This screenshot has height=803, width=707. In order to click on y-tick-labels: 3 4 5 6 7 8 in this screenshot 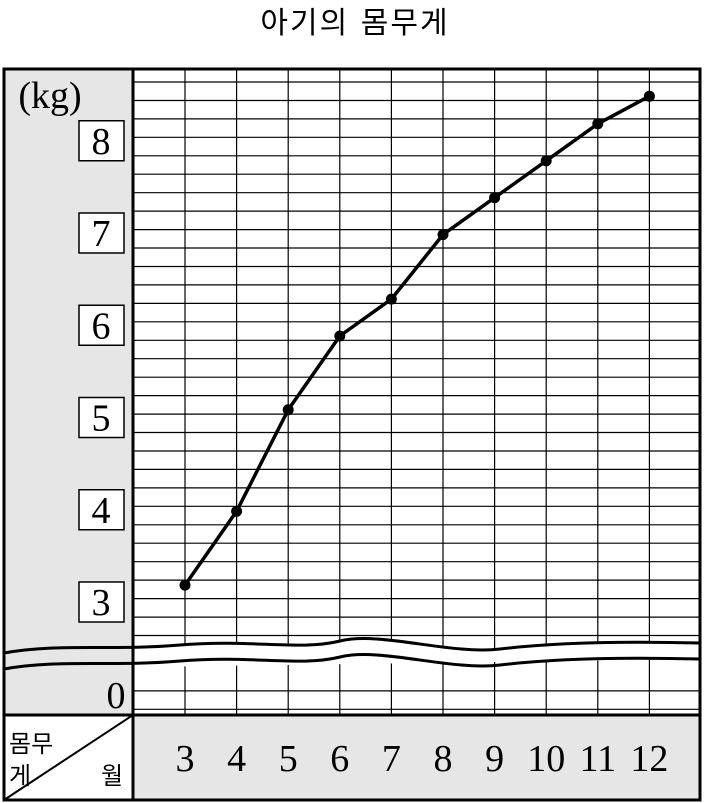, I will do `click(101, 372)`.